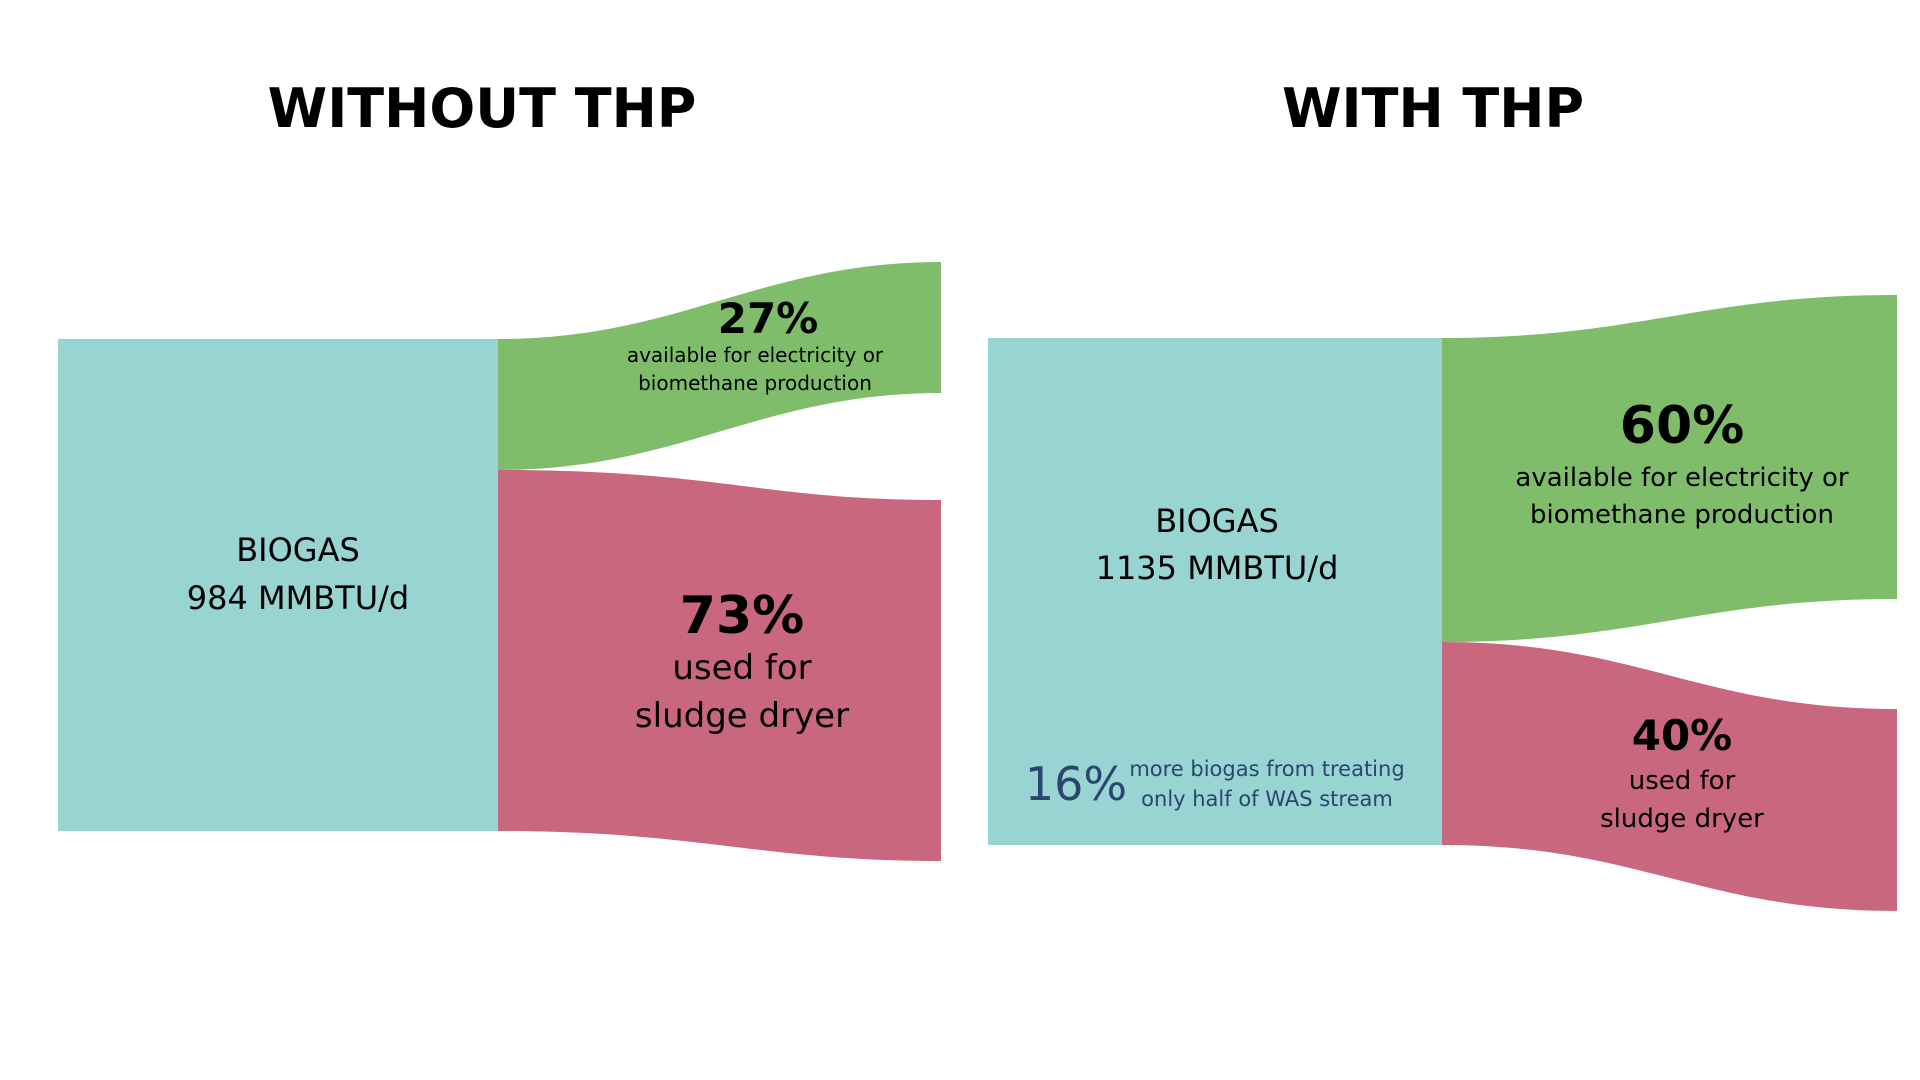 This screenshot has width=1920, height=1080. I want to click on extra-biogas-line2: only half of WAS stream, so click(1267, 799).